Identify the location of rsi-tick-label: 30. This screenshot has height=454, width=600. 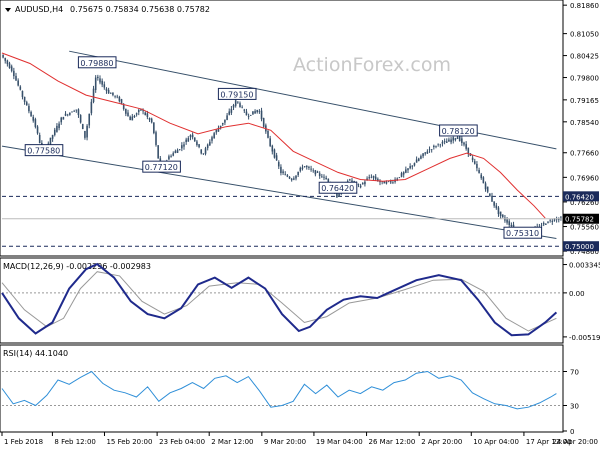
(574, 407).